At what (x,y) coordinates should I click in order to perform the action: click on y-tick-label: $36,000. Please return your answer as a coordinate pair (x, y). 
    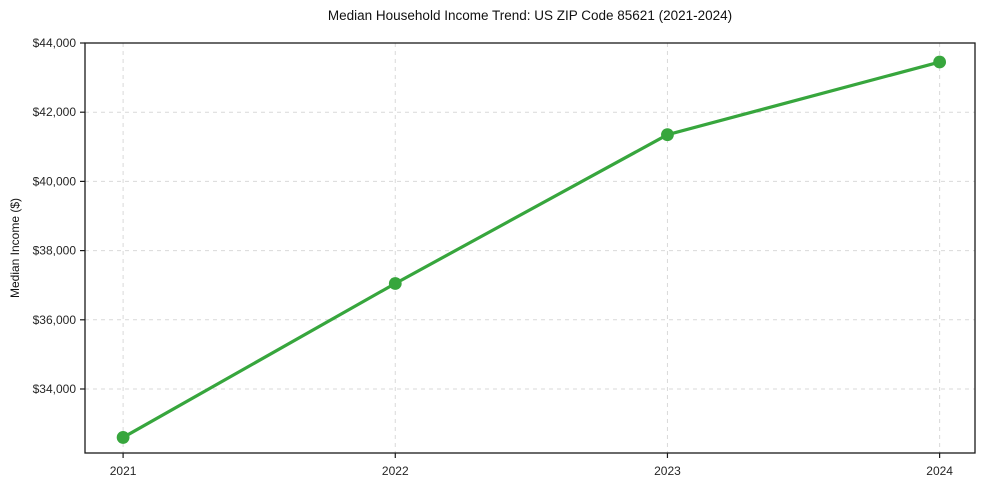
    Looking at the image, I should click on (55, 320).